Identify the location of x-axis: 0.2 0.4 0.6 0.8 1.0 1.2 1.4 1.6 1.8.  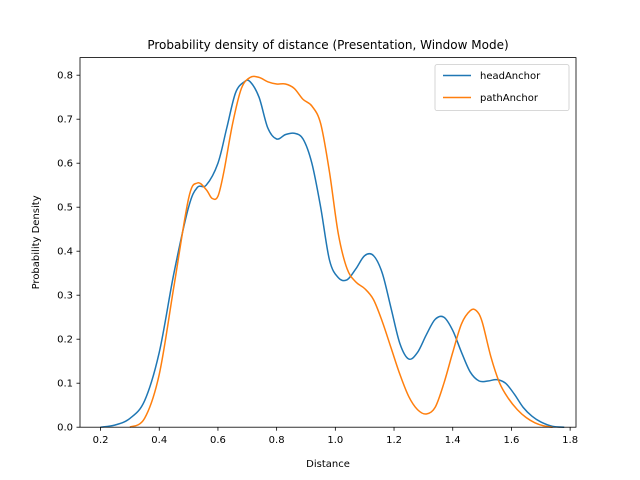
(335, 436).